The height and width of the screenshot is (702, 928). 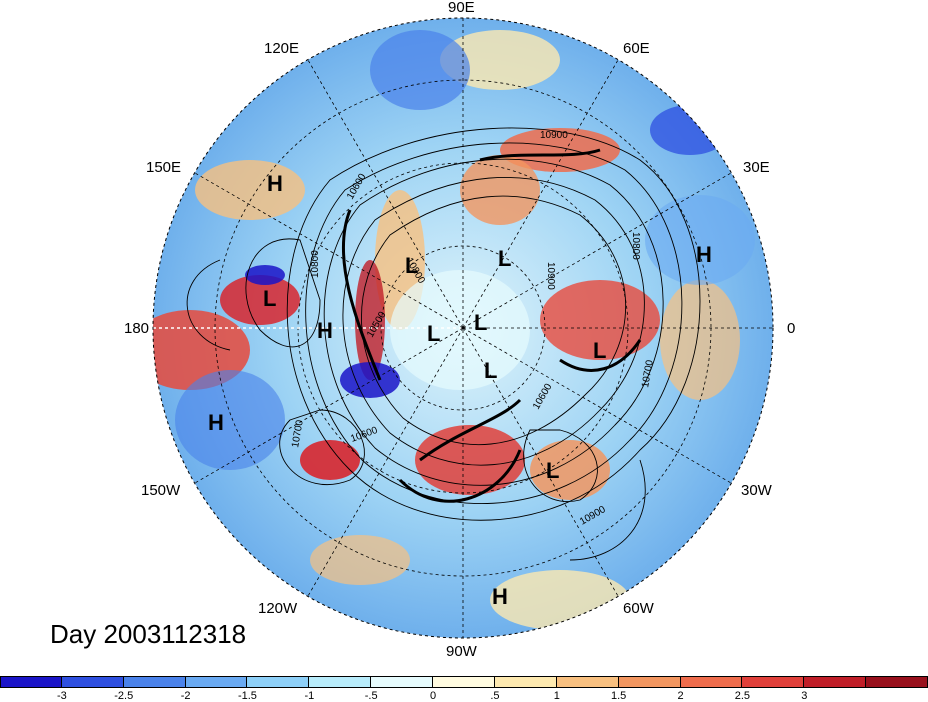 What do you see at coordinates (556, 696) in the screenshot?
I see `colorbar-tick-label: 1` at bounding box center [556, 696].